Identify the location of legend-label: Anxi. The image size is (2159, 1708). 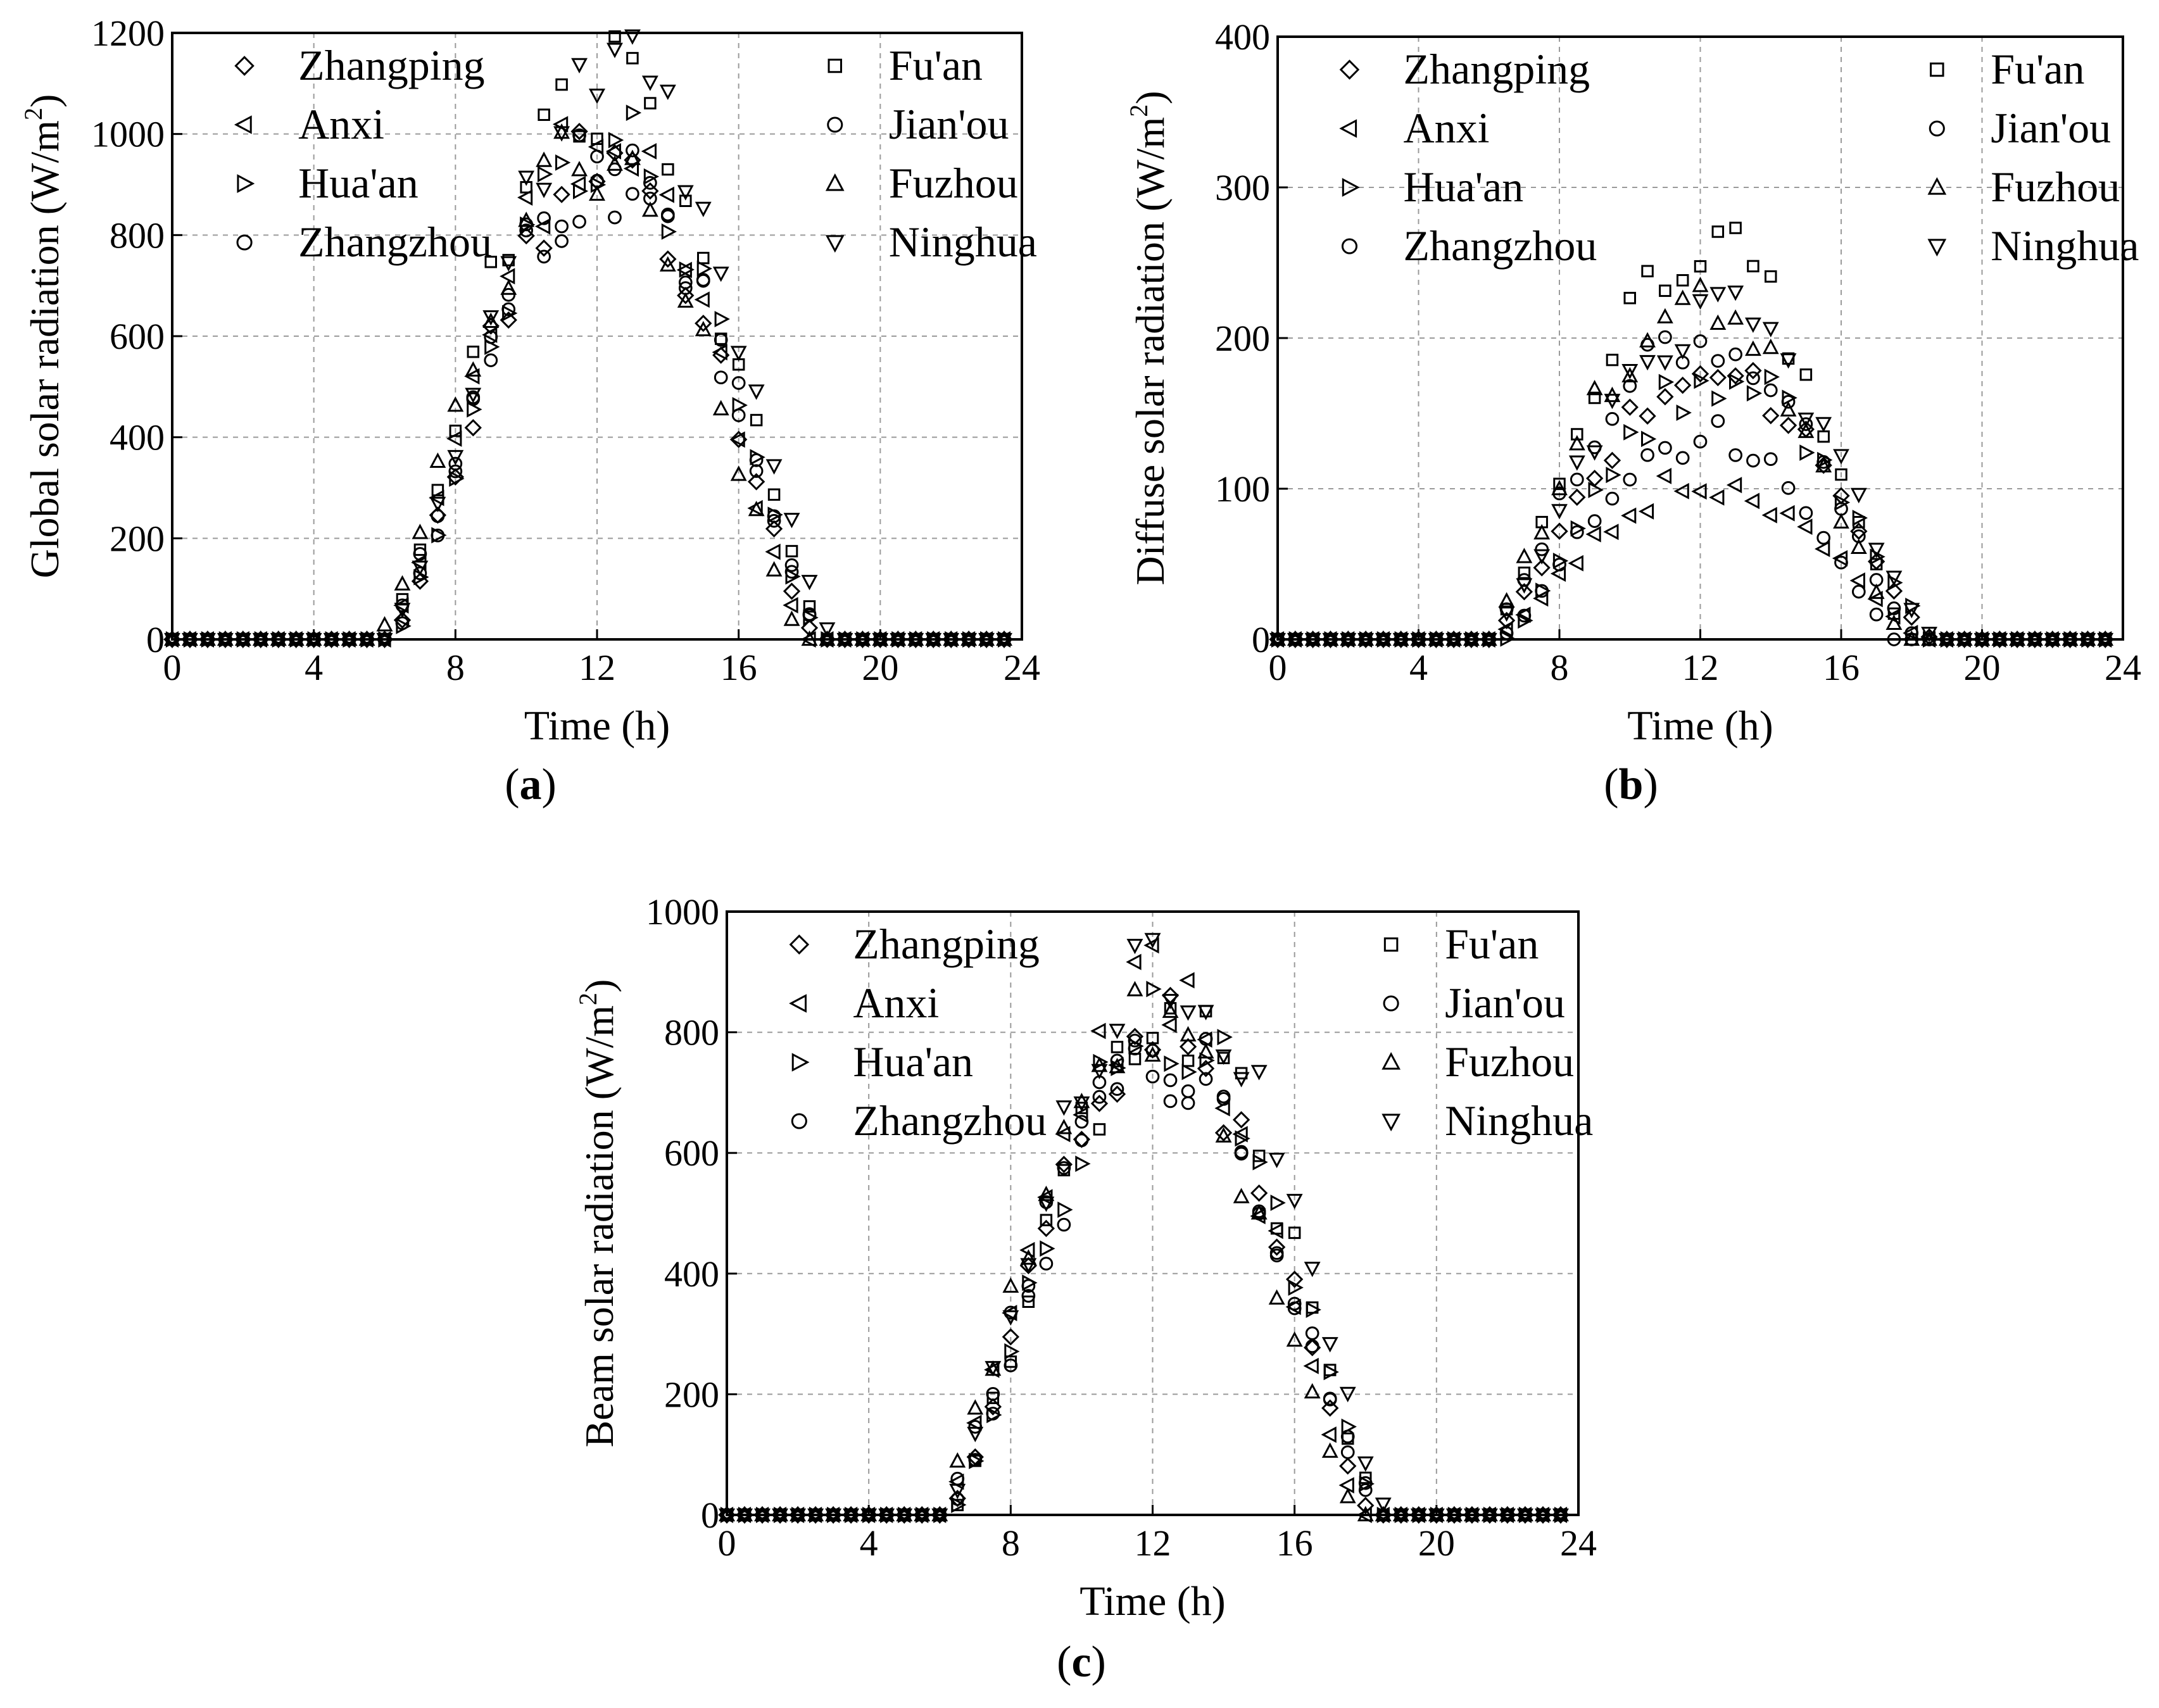
(896, 1003).